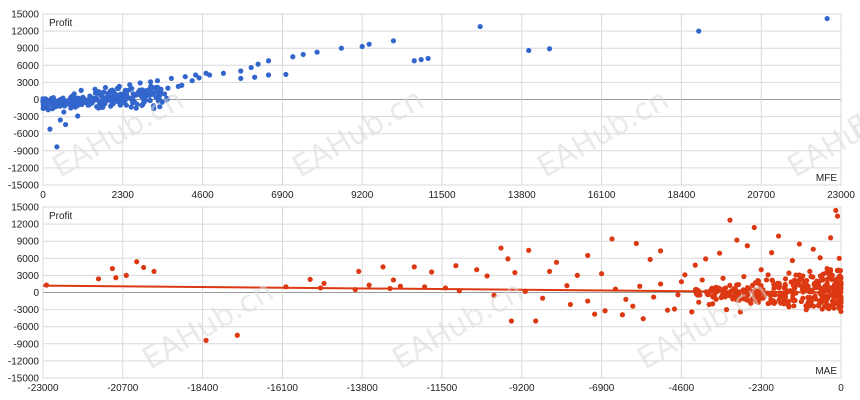 This screenshot has width=860, height=400. I want to click on y-tick-label: 9000, so click(28, 49).